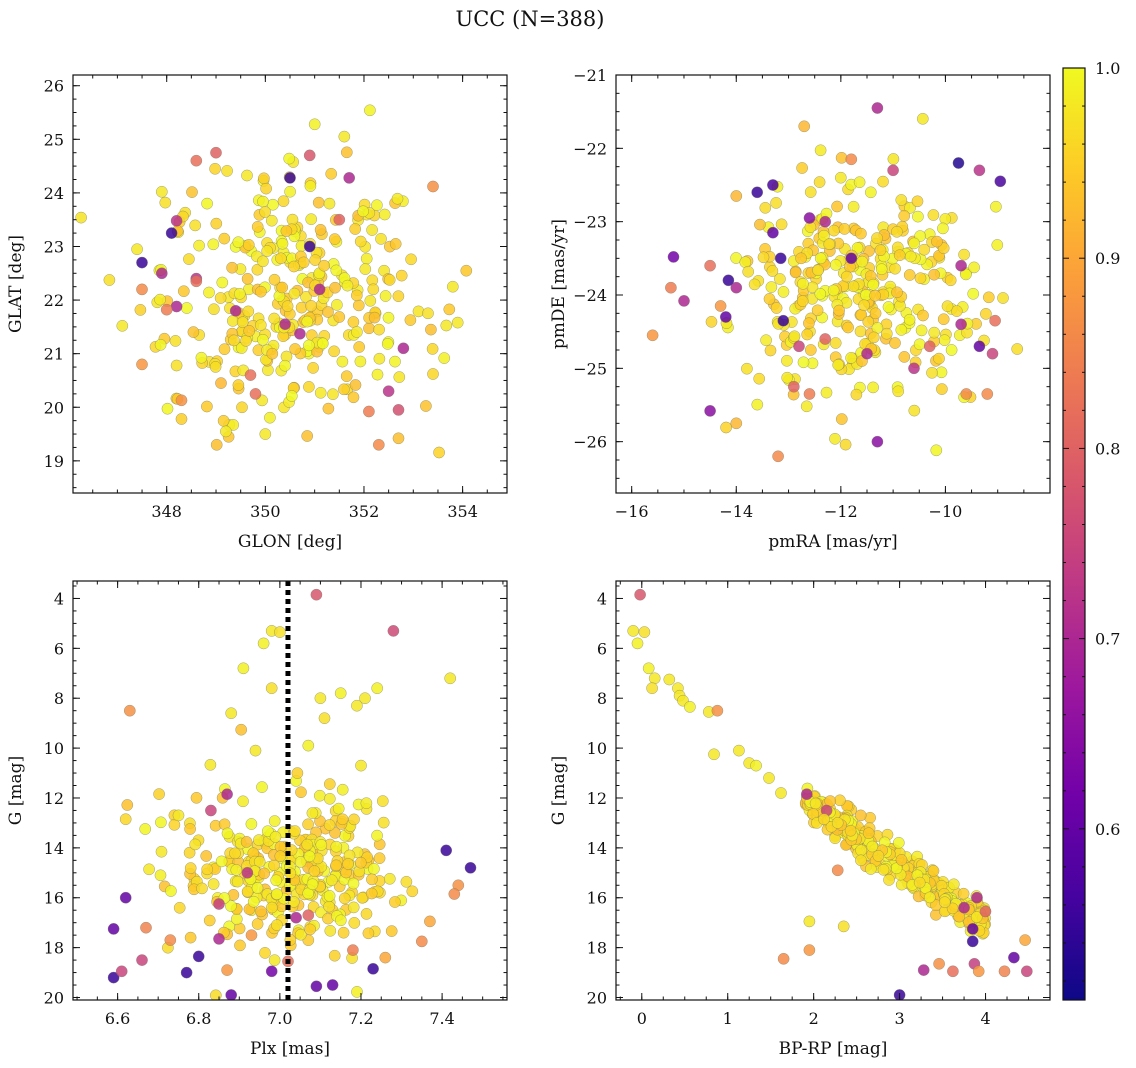  What do you see at coordinates (290, 1049) in the screenshot?
I see `x-axis-label: Plx [mas]` at bounding box center [290, 1049].